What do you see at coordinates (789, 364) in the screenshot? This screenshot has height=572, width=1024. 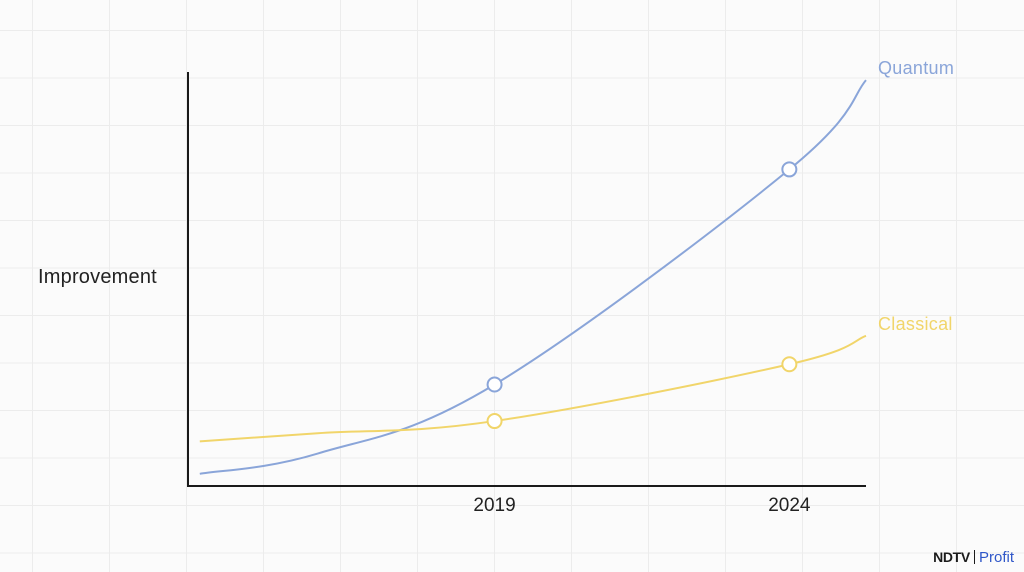 I see `data-point-classical-2024` at bounding box center [789, 364].